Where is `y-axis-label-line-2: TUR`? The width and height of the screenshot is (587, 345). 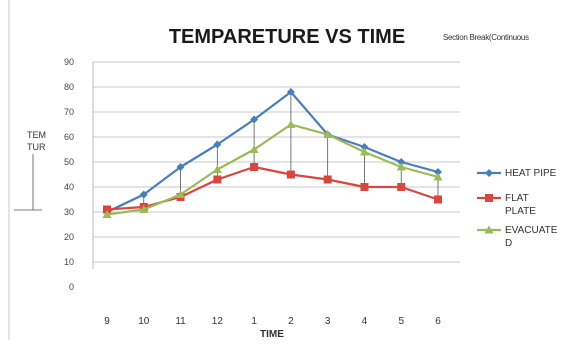 y-axis-label-line-2: TUR is located at coordinates (36, 147).